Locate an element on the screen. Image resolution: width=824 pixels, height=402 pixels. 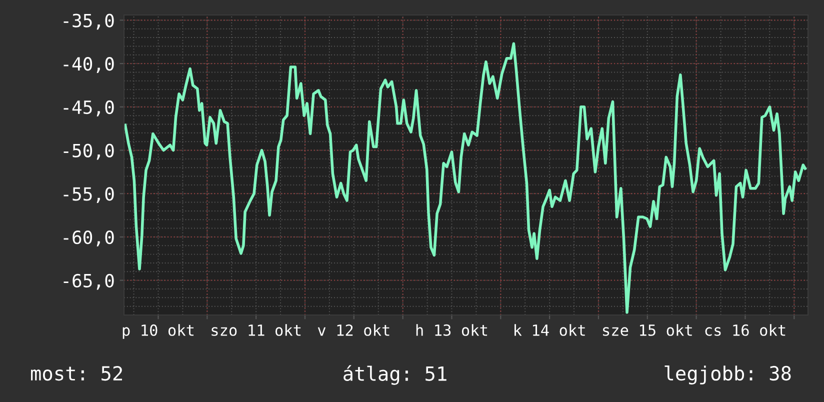
x-tick-label: cs 16 okt is located at coordinates (745, 330).